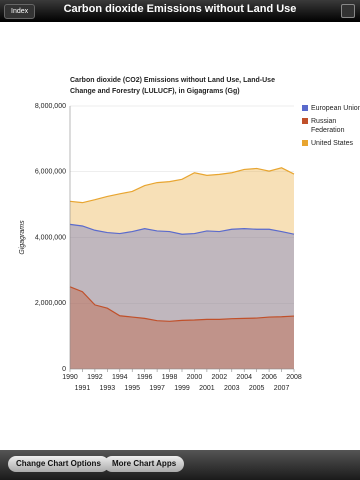  Describe the element at coordinates (335, 108) in the screenshot. I see `legend-label: European Union` at that location.